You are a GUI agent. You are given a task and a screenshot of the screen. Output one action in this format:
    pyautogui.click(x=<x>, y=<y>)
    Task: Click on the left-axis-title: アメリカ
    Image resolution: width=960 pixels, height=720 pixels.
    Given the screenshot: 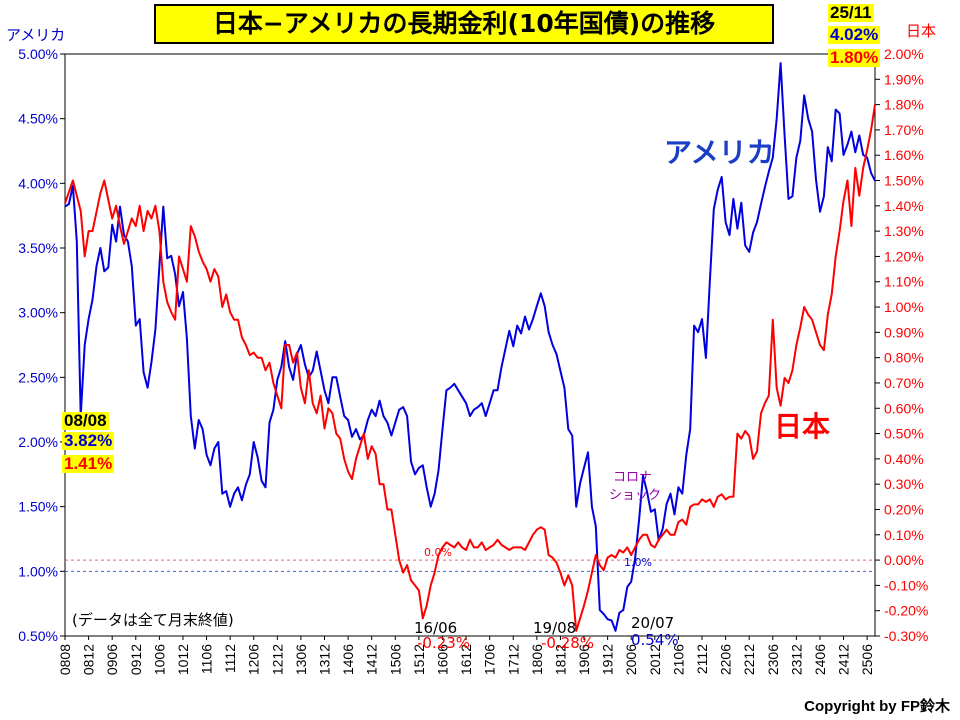 What is the action you would take?
    pyautogui.click(x=36, y=35)
    